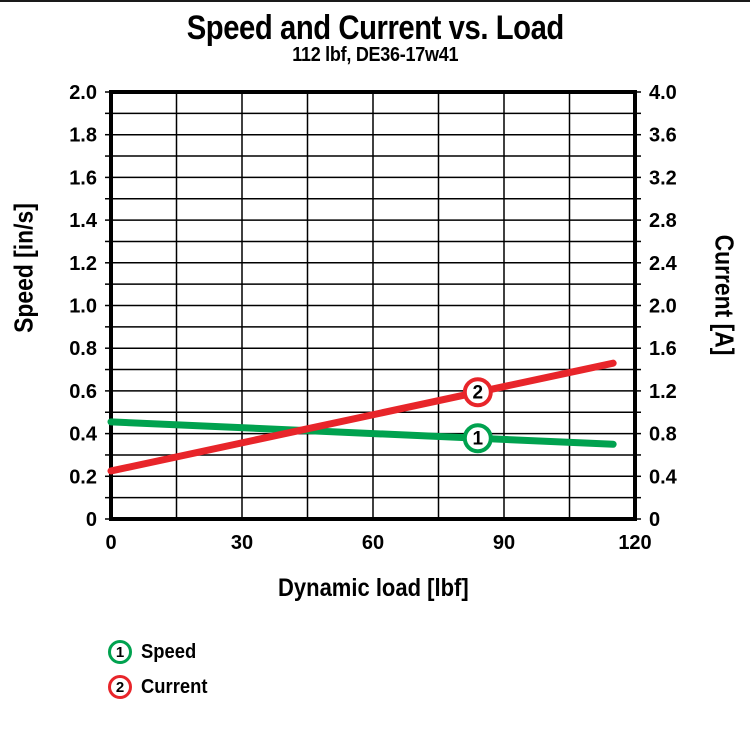  Describe the element at coordinates (169, 651) in the screenshot. I see `legend-label-speed: Speed` at that location.